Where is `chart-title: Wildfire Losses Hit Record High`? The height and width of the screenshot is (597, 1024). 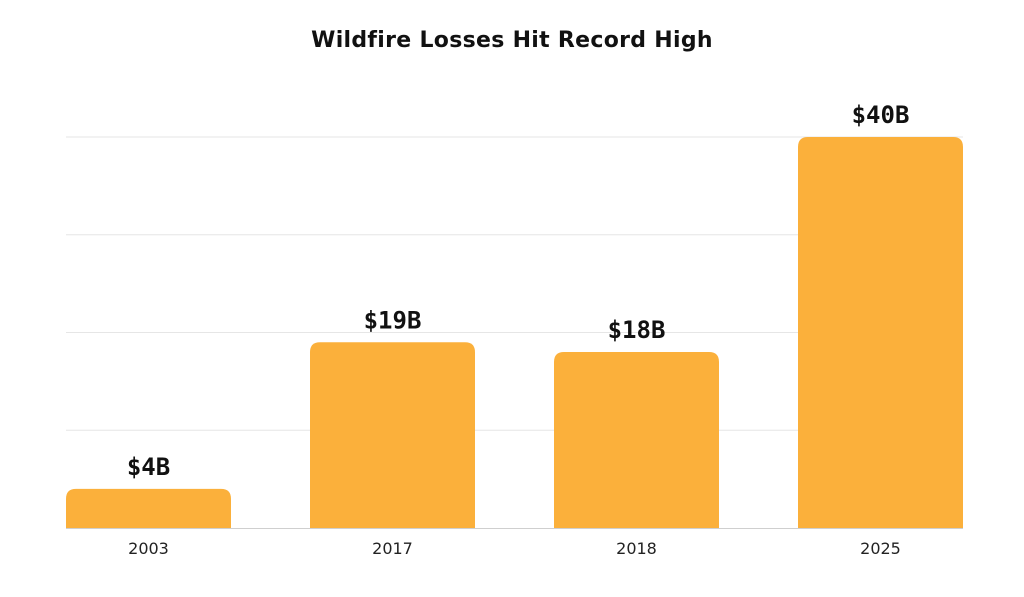 chart-title: Wildfire Losses Hit Record High is located at coordinates (512, 40).